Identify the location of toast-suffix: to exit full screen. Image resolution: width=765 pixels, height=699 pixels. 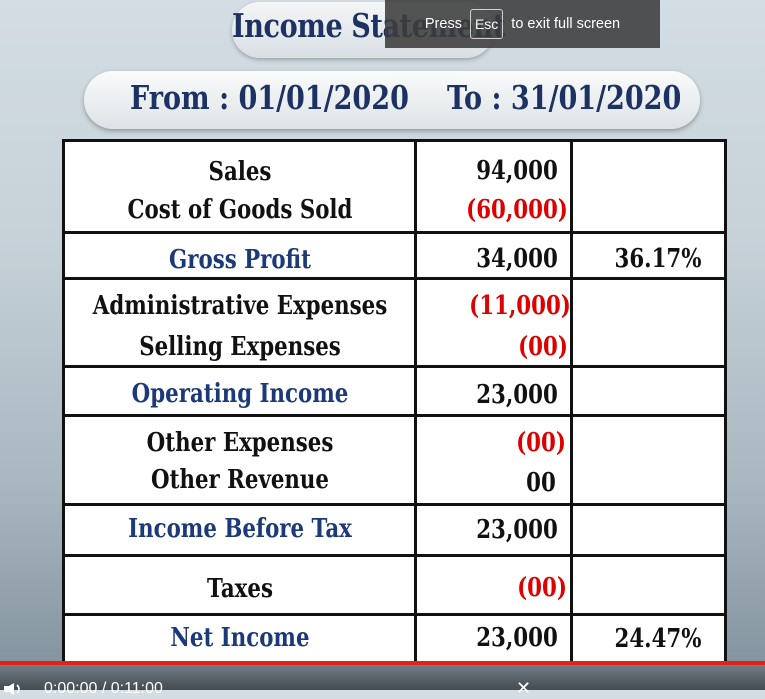
(566, 24).